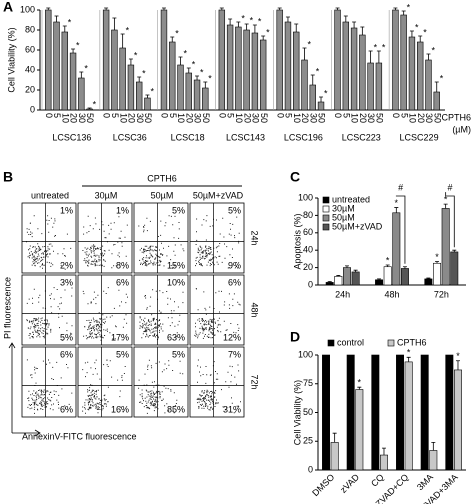 This screenshot has width=474, height=504. Describe the element at coordinates (90, 118) in the screenshot. I see `x-tick-label: 50` at that location.